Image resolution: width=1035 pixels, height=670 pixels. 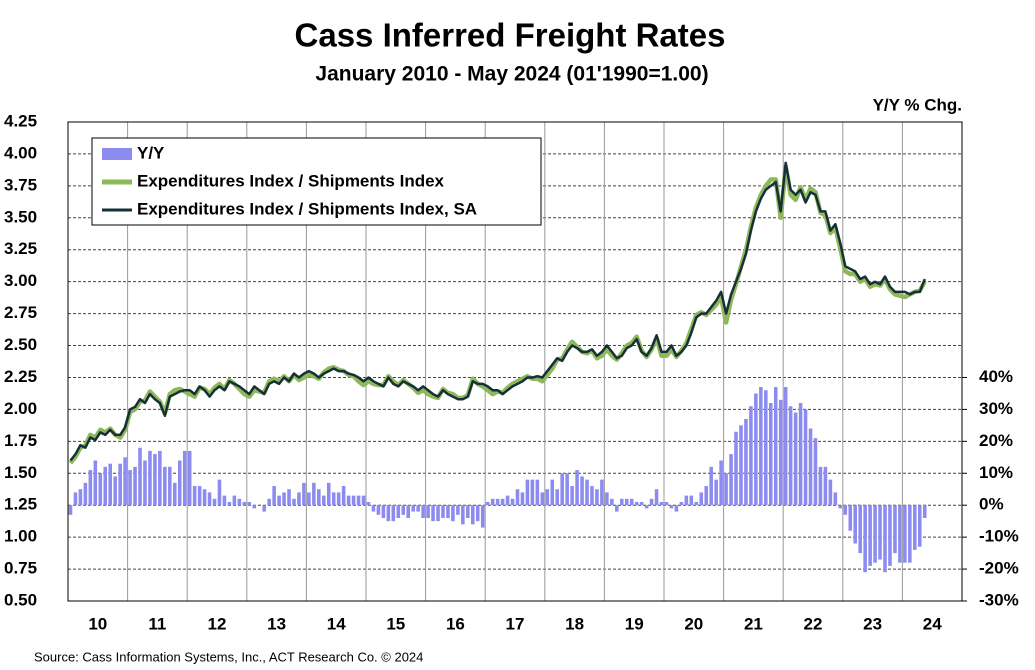 I want to click on x-tick-label: 19, so click(x=634, y=623).